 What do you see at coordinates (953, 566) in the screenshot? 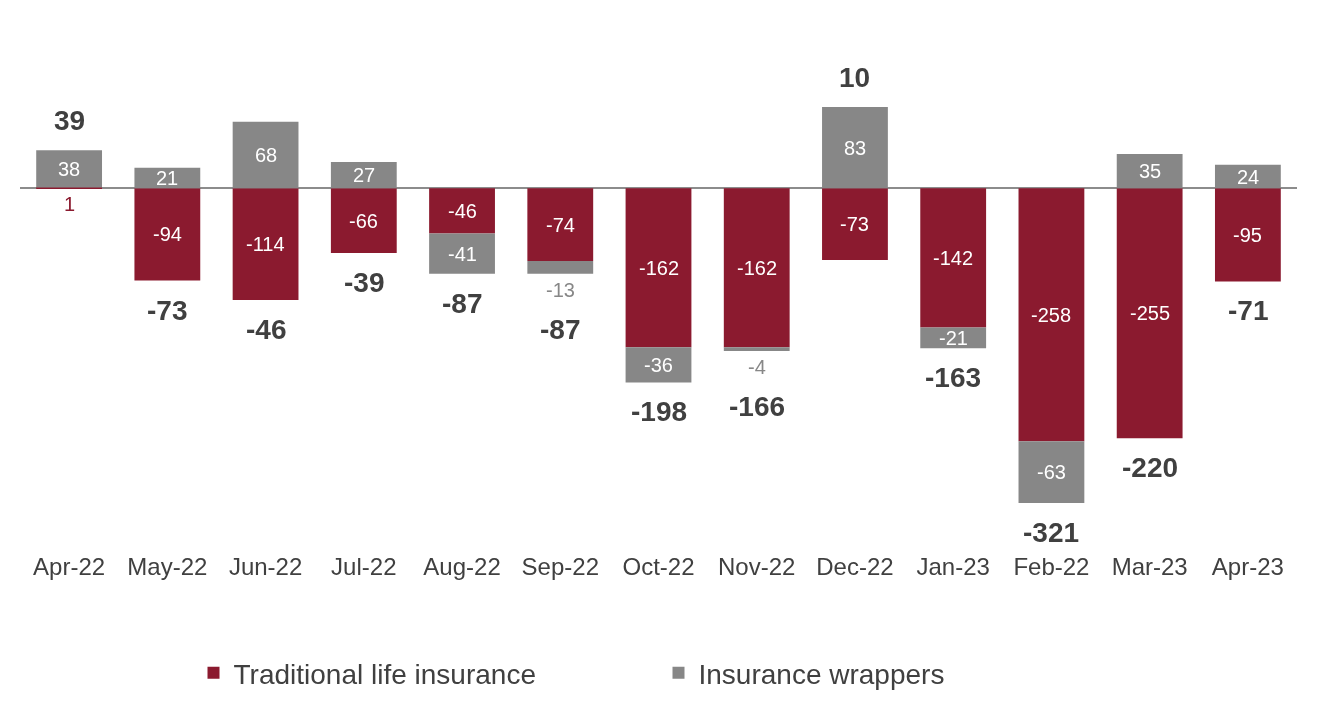
I see `x-tick-label: Jan-23` at bounding box center [953, 566].